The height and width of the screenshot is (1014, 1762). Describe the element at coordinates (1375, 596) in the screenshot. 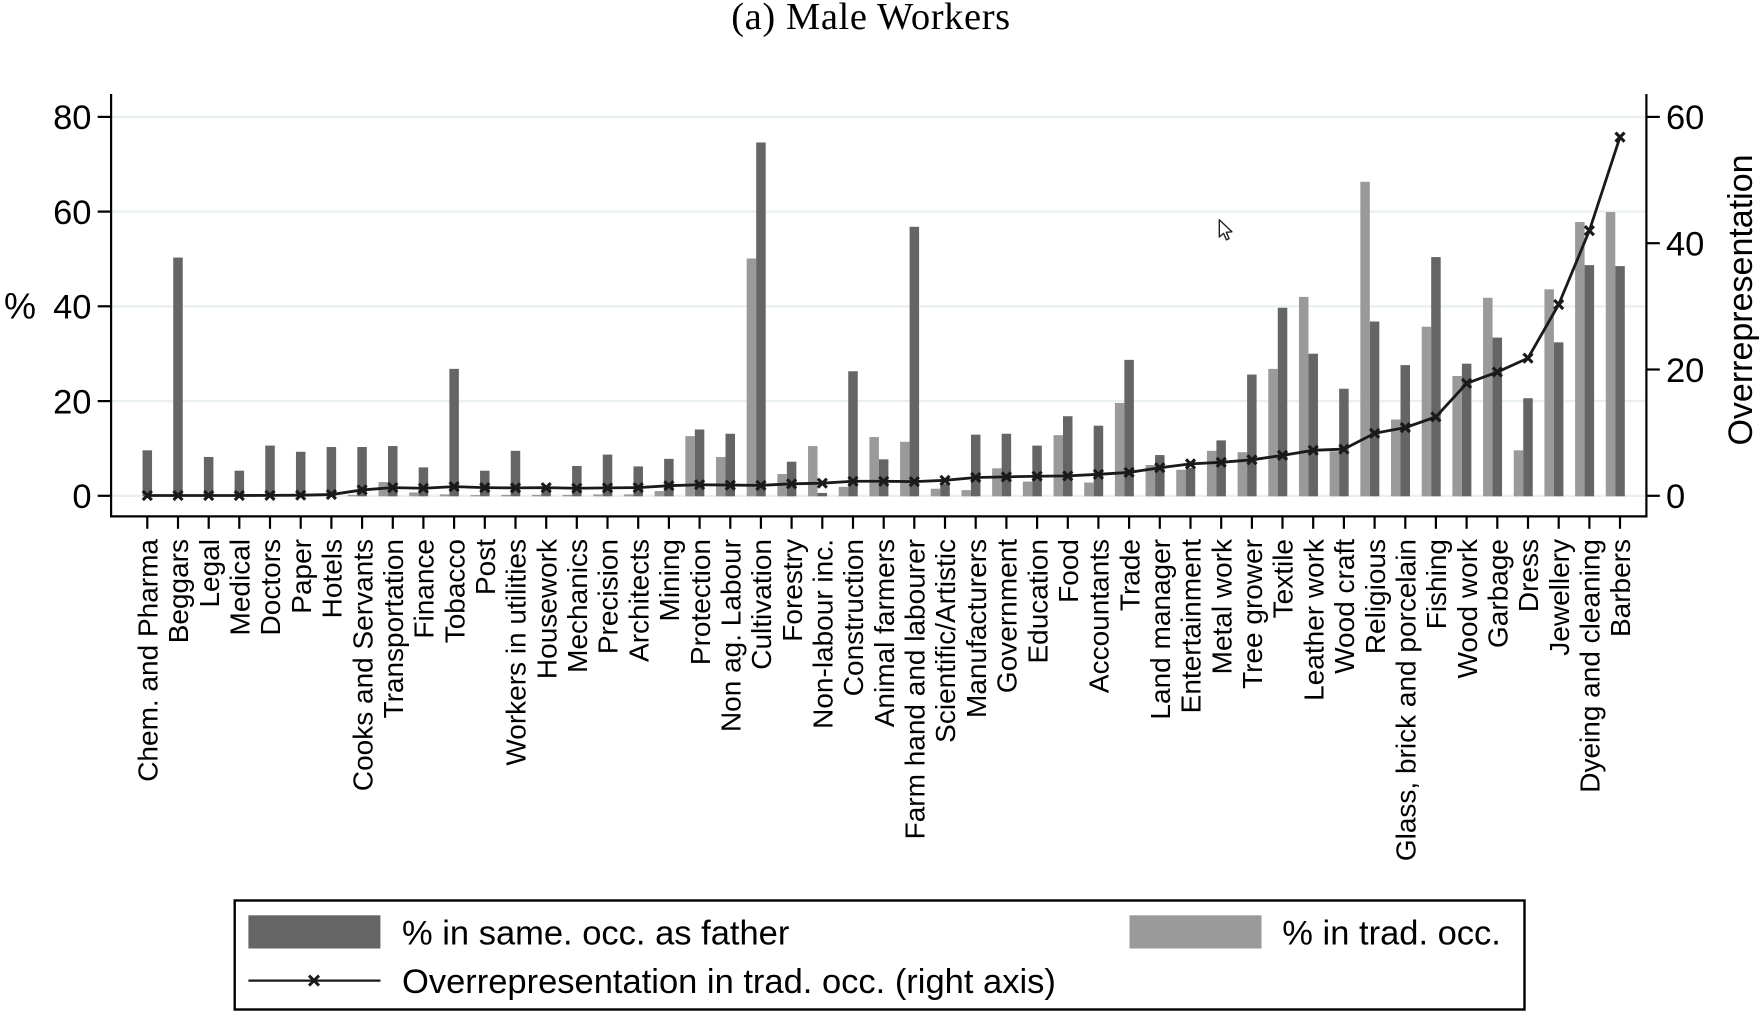

I see `svg-text: Religious` at that location.